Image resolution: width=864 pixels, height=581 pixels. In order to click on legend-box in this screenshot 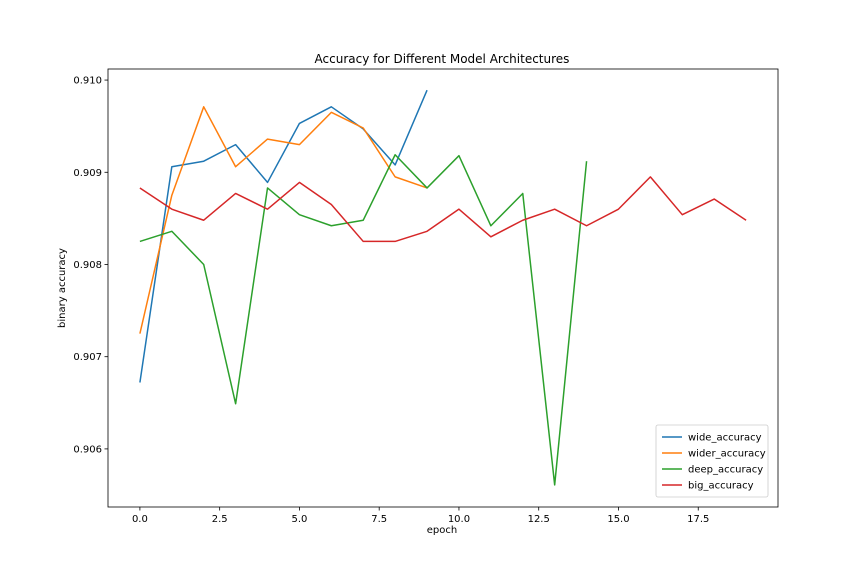, I will do `click(712, 461)`.